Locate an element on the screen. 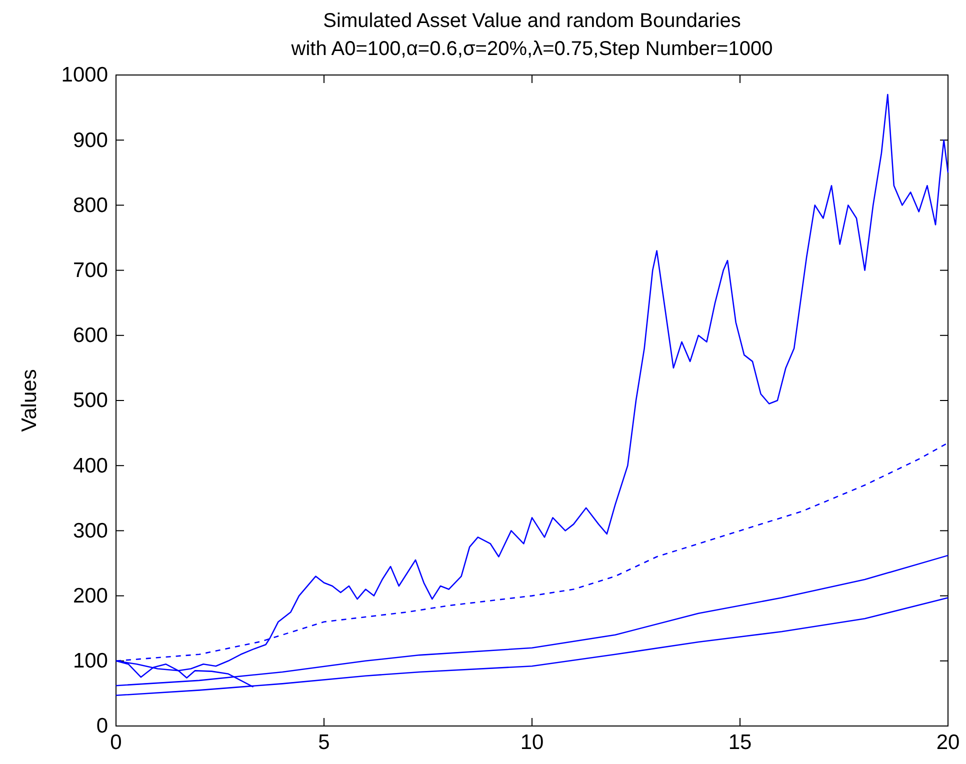  y-tick-label: 400 is located at coordinates (90, 466).